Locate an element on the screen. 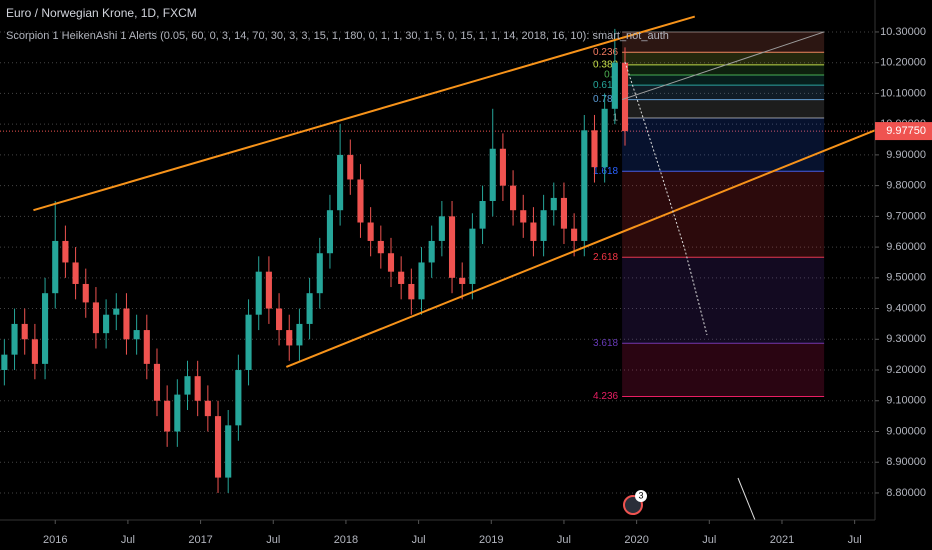  event-badge: 3 is located at coordinates (635, 502).